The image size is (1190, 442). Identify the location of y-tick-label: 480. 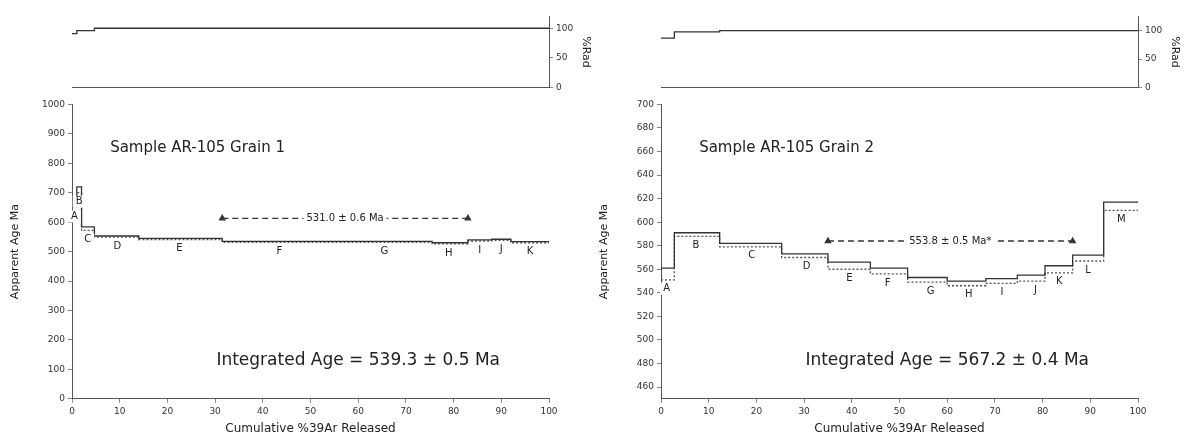
(645, 362).